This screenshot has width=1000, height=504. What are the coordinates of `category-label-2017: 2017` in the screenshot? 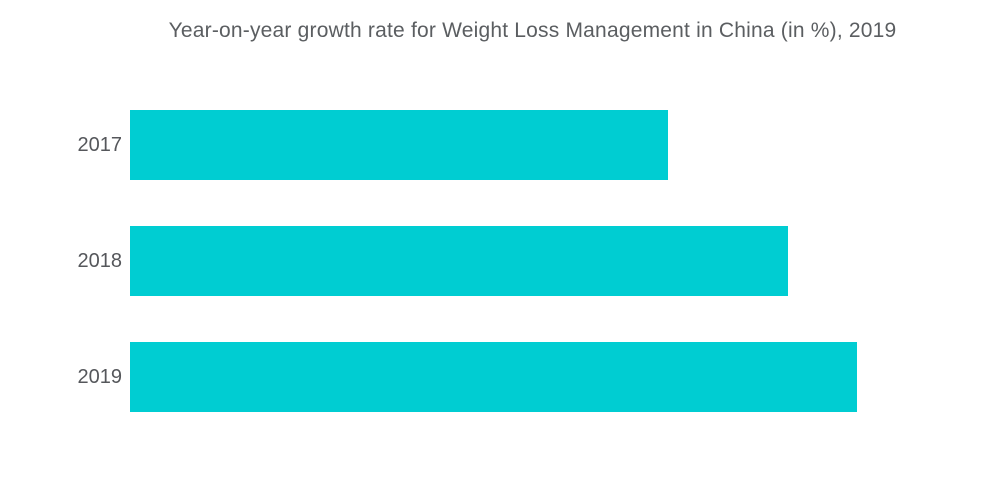 It's located at (100, 145).